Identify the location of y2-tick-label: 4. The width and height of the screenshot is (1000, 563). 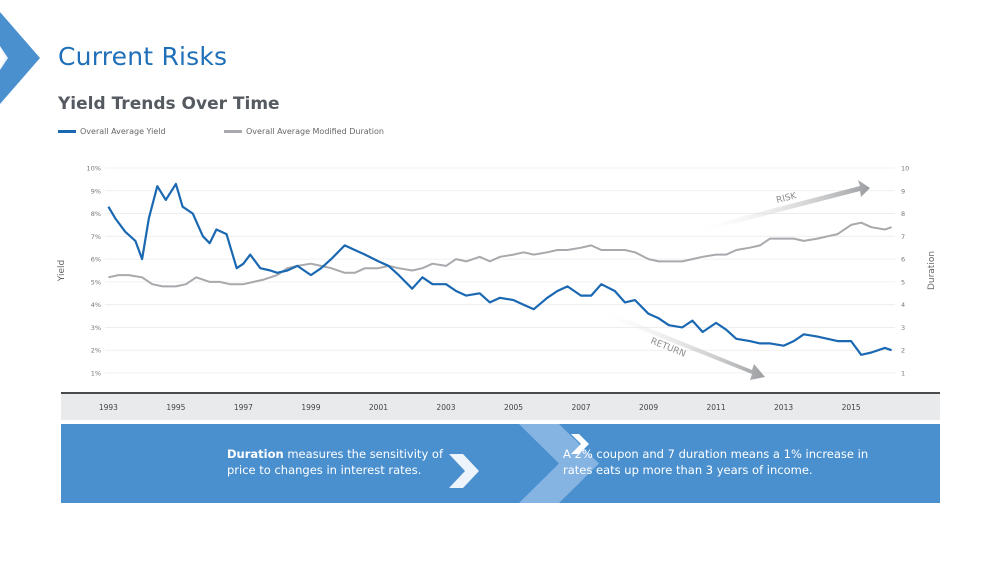
(903, 305).